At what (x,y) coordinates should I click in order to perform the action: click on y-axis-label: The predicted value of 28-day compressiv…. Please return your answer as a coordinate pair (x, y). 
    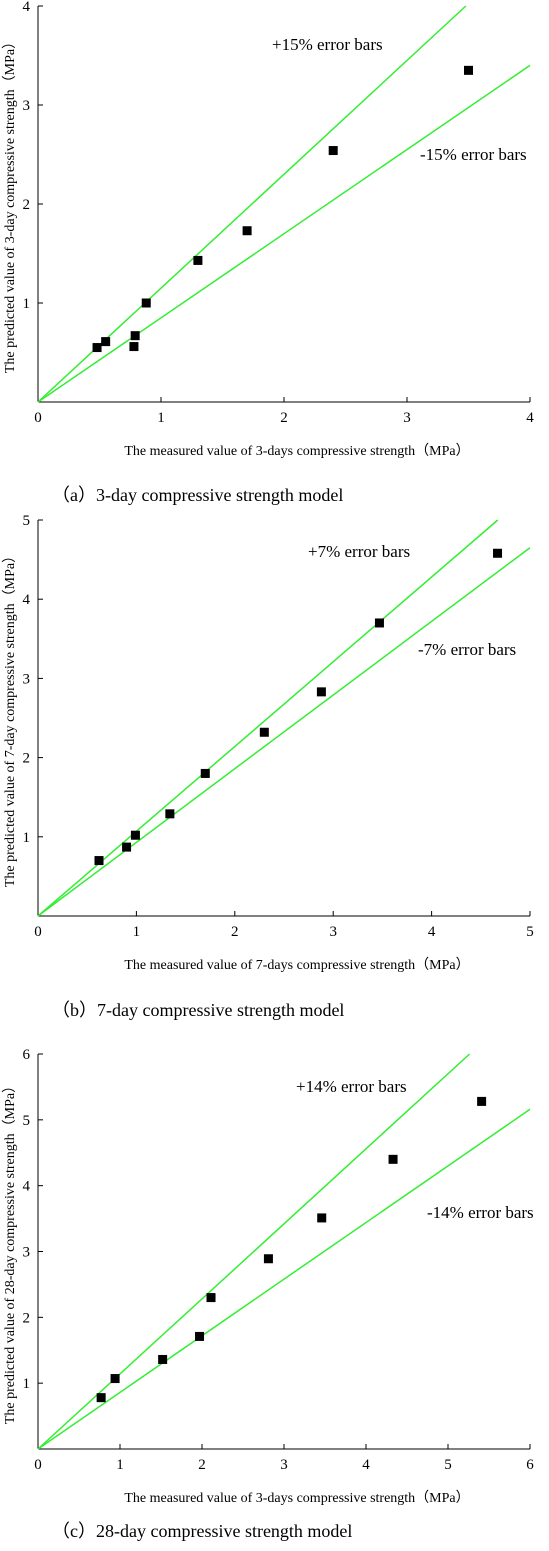
    Looking at the image, I should click on (10, 1251).